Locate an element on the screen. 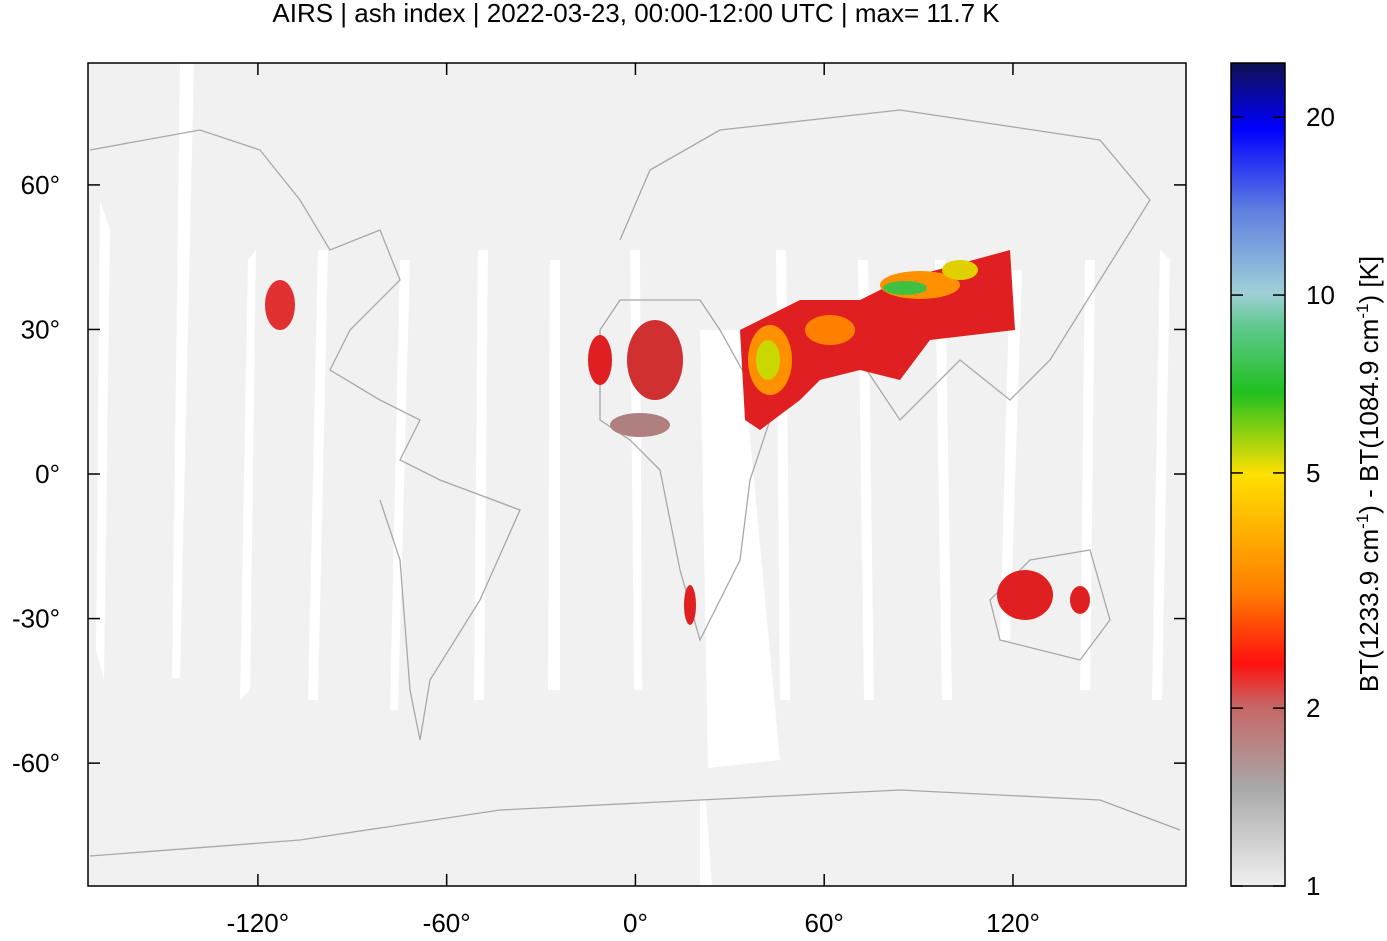  colorbar-tick-label: 2 is located at coordinates (1313, 708).